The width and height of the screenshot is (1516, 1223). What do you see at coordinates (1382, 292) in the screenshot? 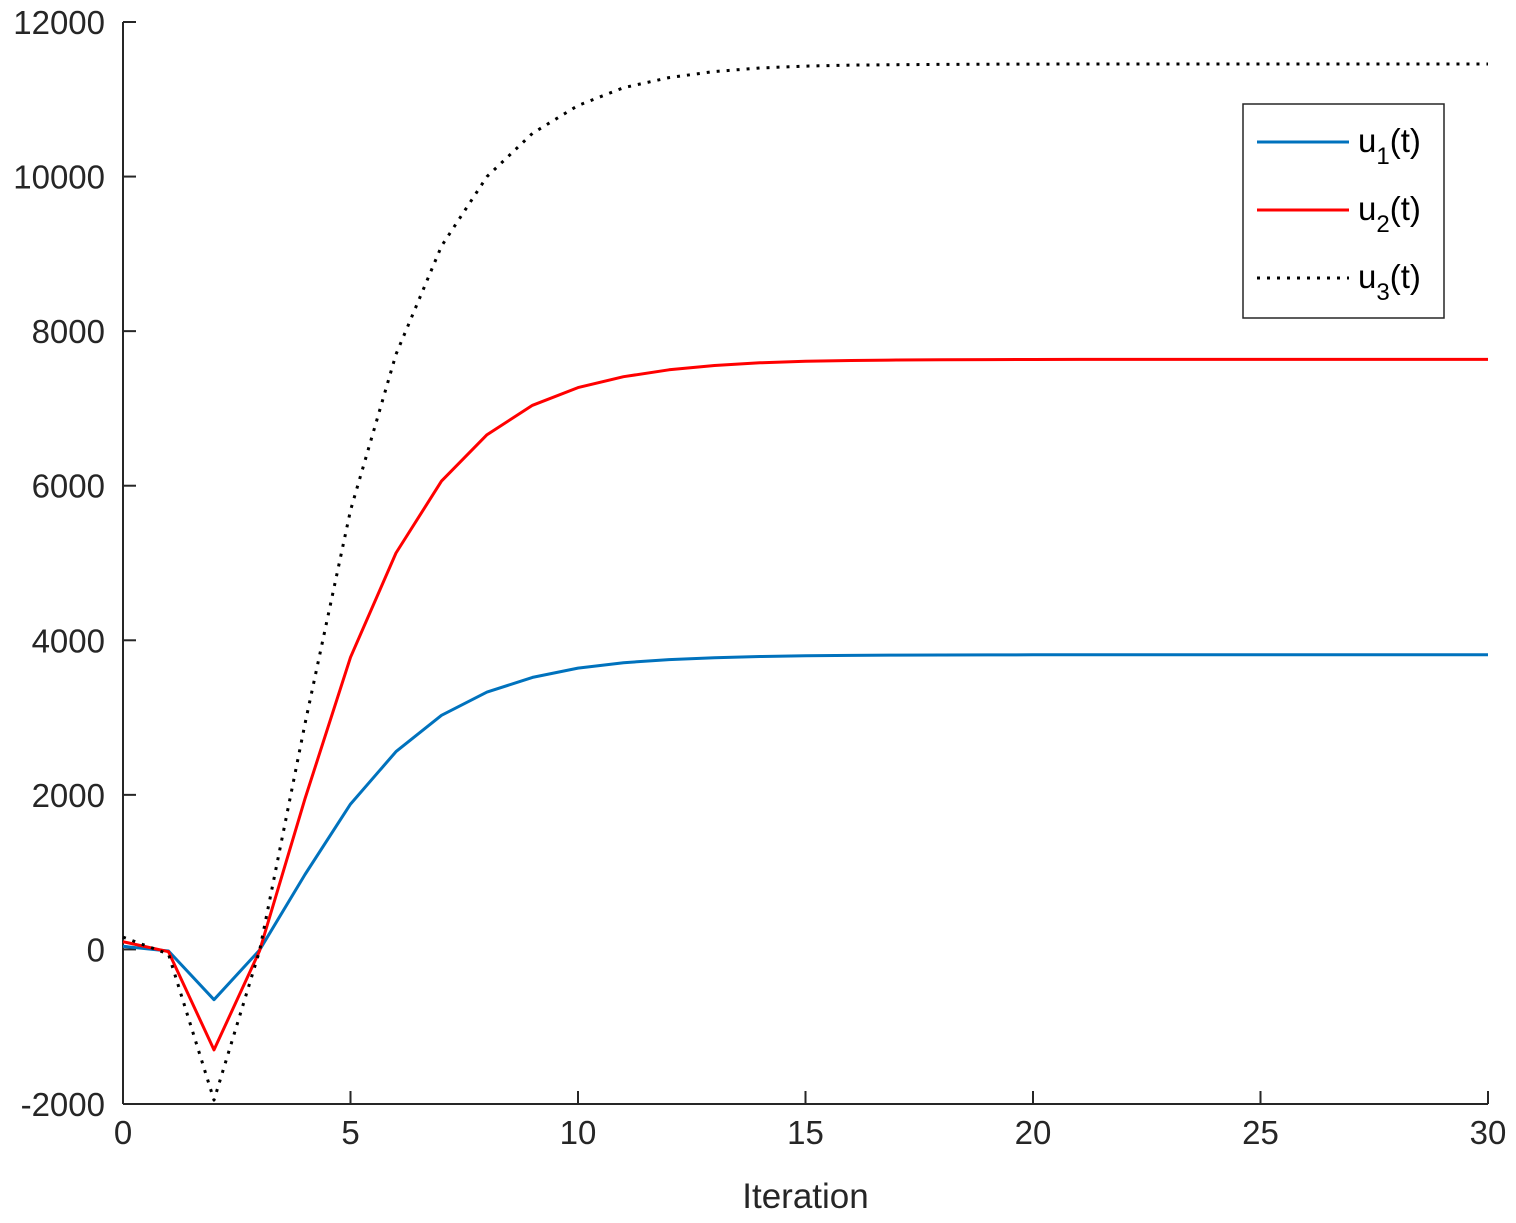
I see `legend-label-subscript: 3` at bounding box center [1382, 292].